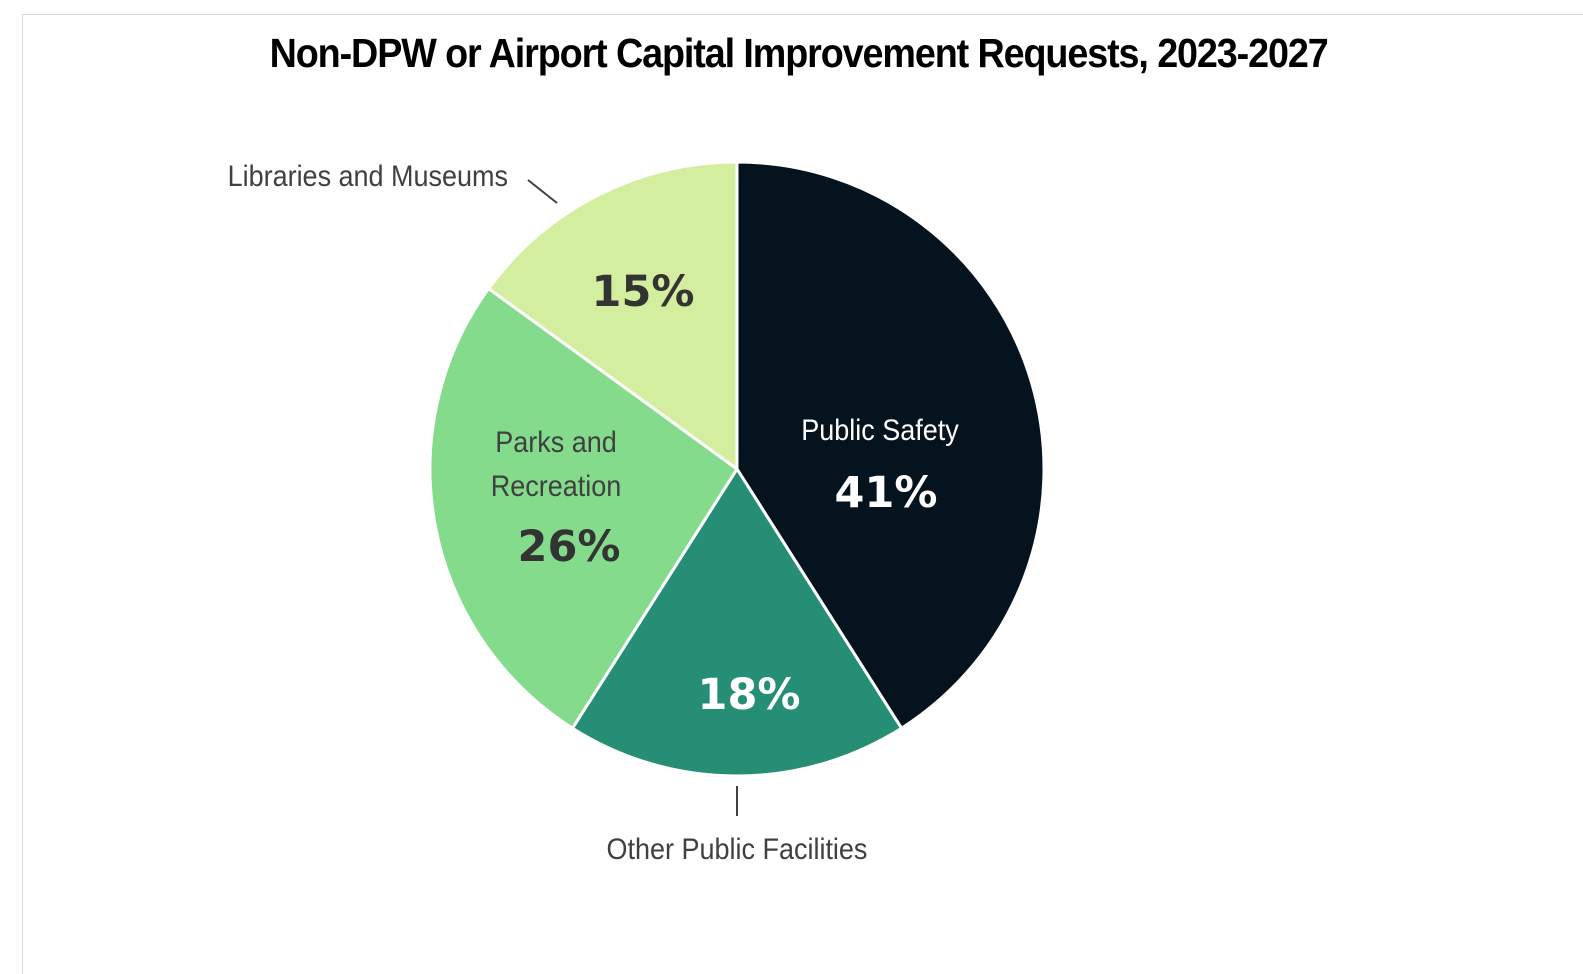 This screenshot has height=974, width=1583. Describe the element at coordinates (737, 622) in the screenshot. I see `pie-slice-other-public-facilities` at that location.